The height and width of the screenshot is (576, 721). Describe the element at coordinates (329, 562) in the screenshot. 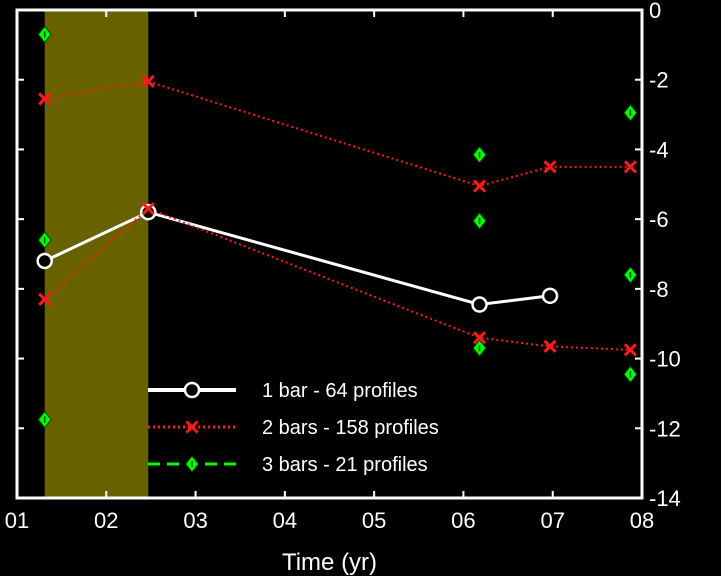

I see `x-axis-label: Time (yr)` at that location.